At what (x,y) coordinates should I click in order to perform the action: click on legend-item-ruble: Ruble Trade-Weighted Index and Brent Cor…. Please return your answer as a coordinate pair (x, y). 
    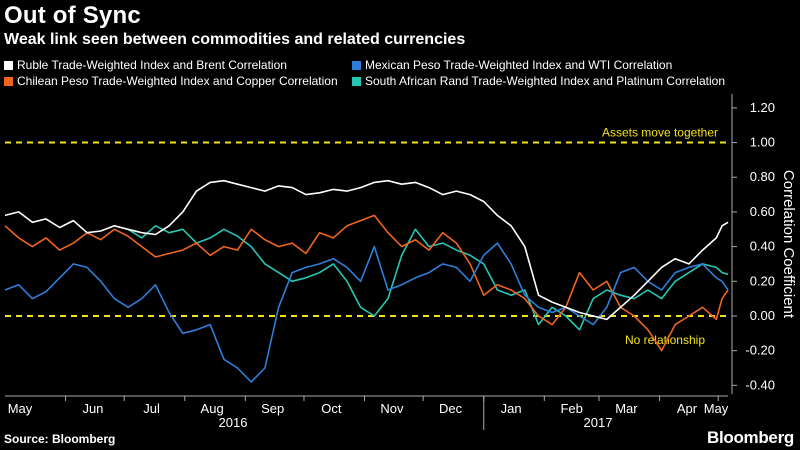
    Looking at the image, I should click on (145, 65).